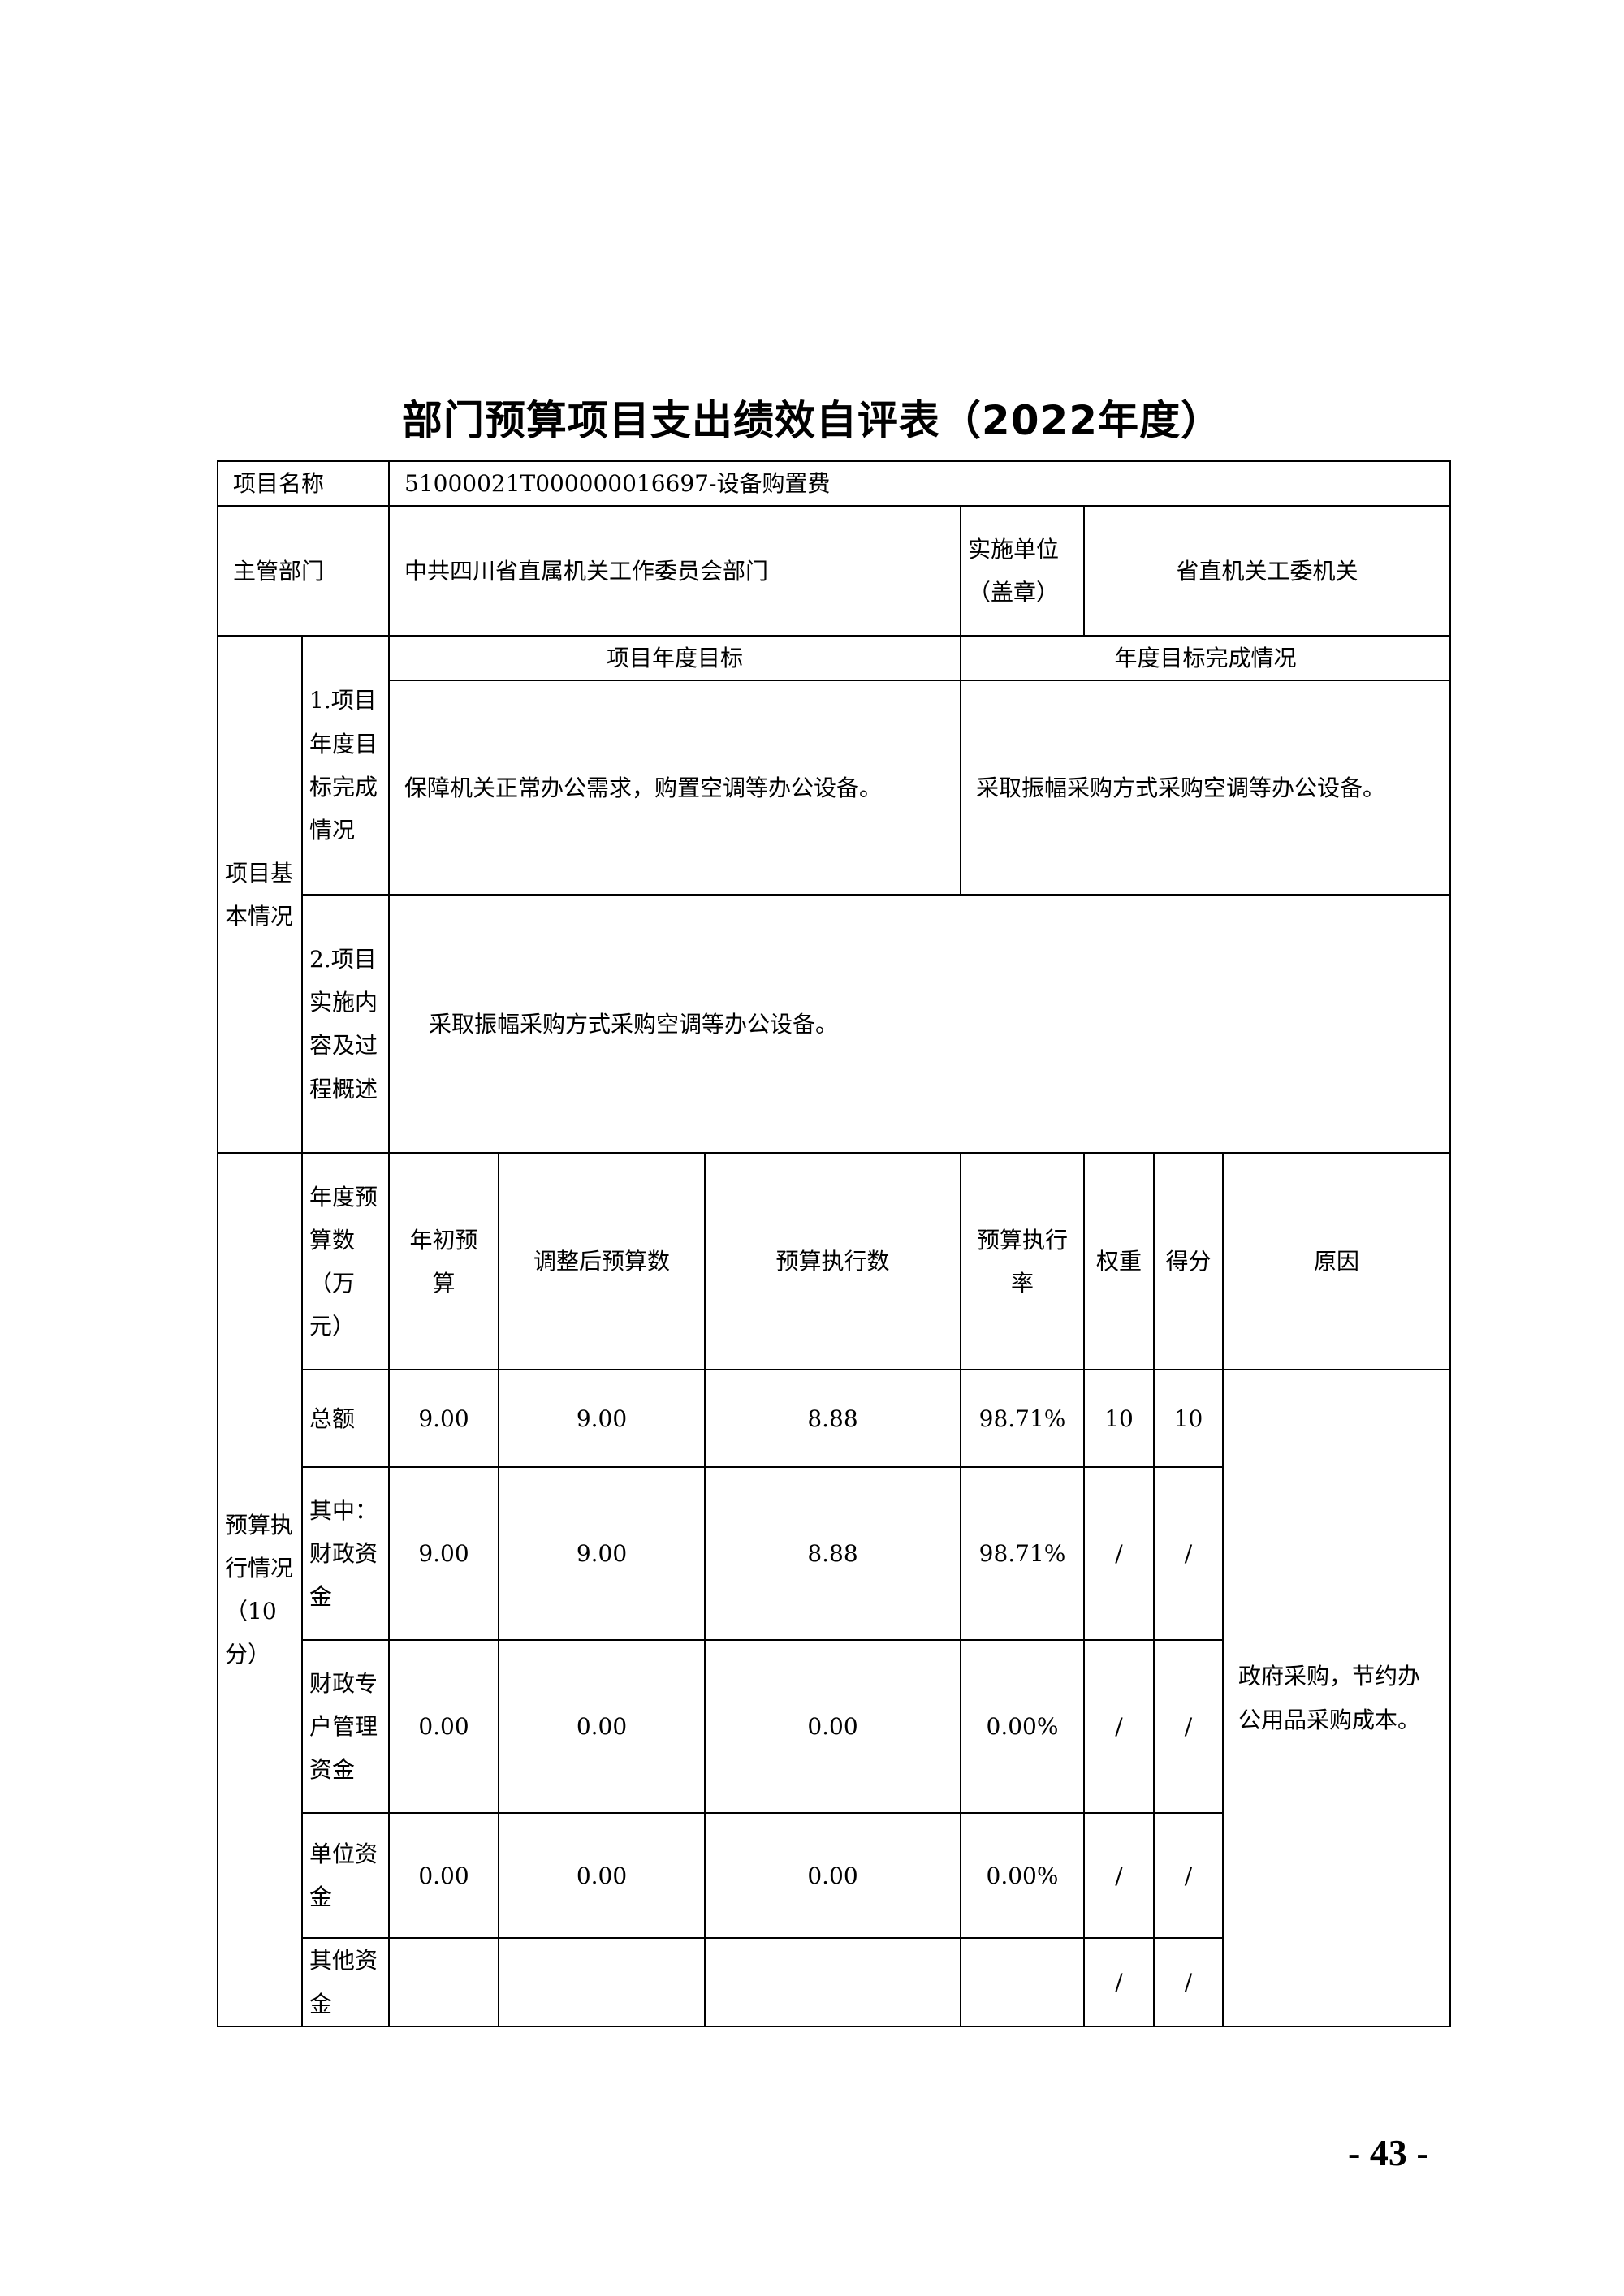 The width and height of the screenshot is (1624, 2296). Describe the element at coordinates (1023, 571) in the screenshot. I see `unit-label: 实施单位（盖章）` at that location.